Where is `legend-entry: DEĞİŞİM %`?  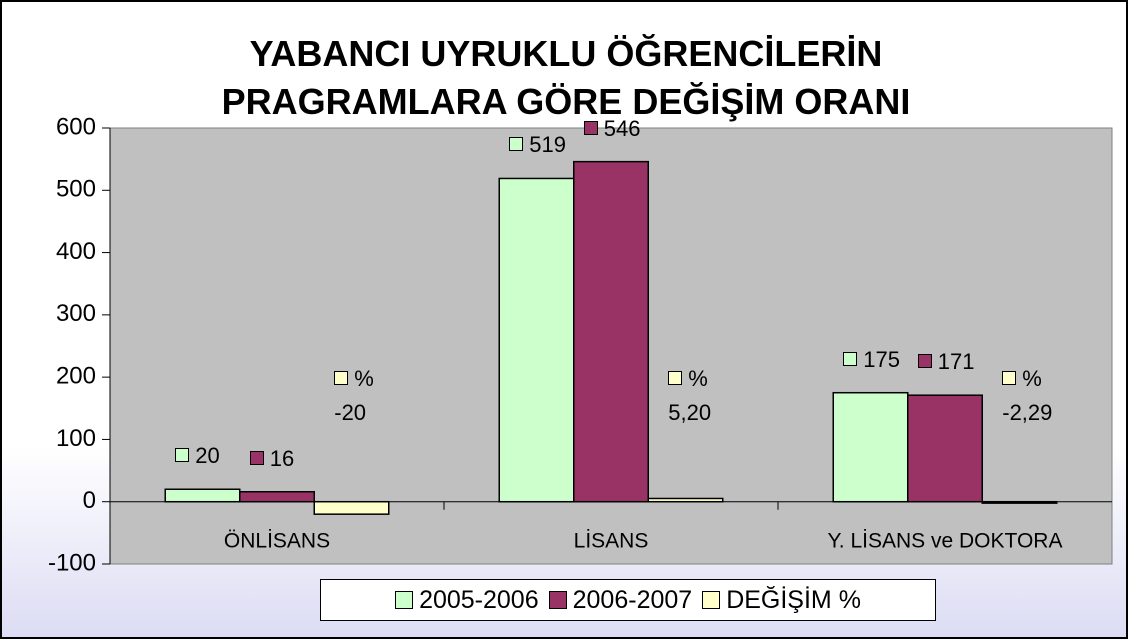 legend-entry: DEĞİŞİM % is located at coordinates (781, 600).